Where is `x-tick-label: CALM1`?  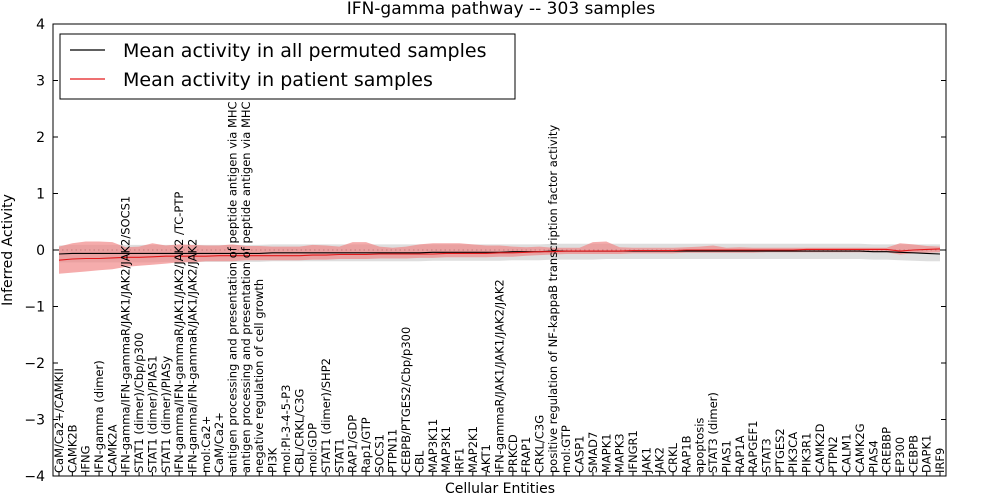
x-tick-label: CALM1 is located at coordinates (847, 453).